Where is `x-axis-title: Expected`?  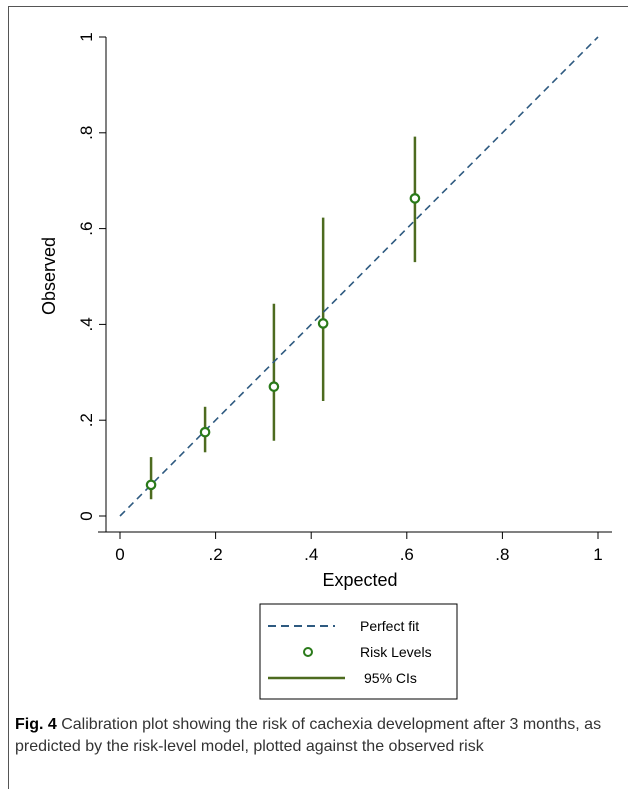
x-axis-title: Expected is located at coordinates (359, 580).